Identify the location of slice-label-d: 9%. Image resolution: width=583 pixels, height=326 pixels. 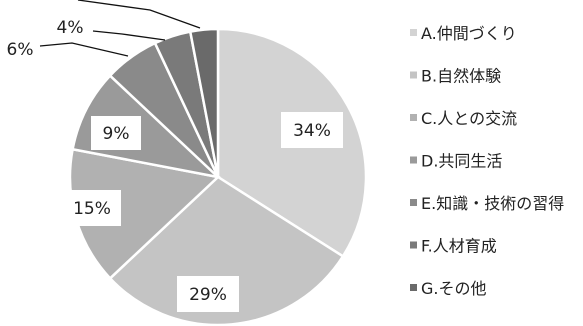
(116, 134).